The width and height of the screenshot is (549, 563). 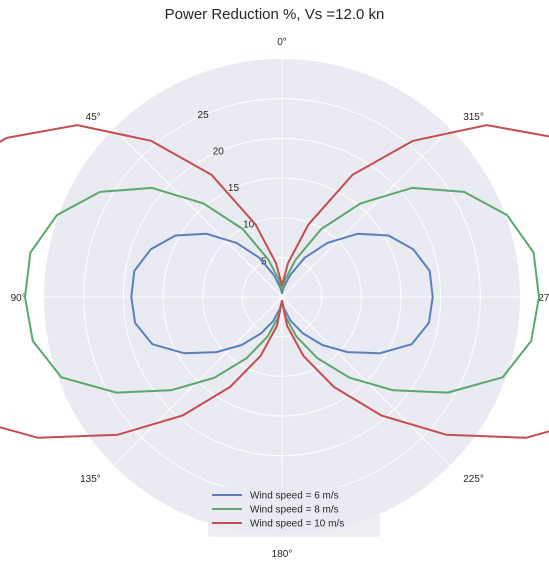 What do you see at coordinates (204, 115) in the screenshot?
I see `radial-tick-label: 25` at bounding box center [204, 115].